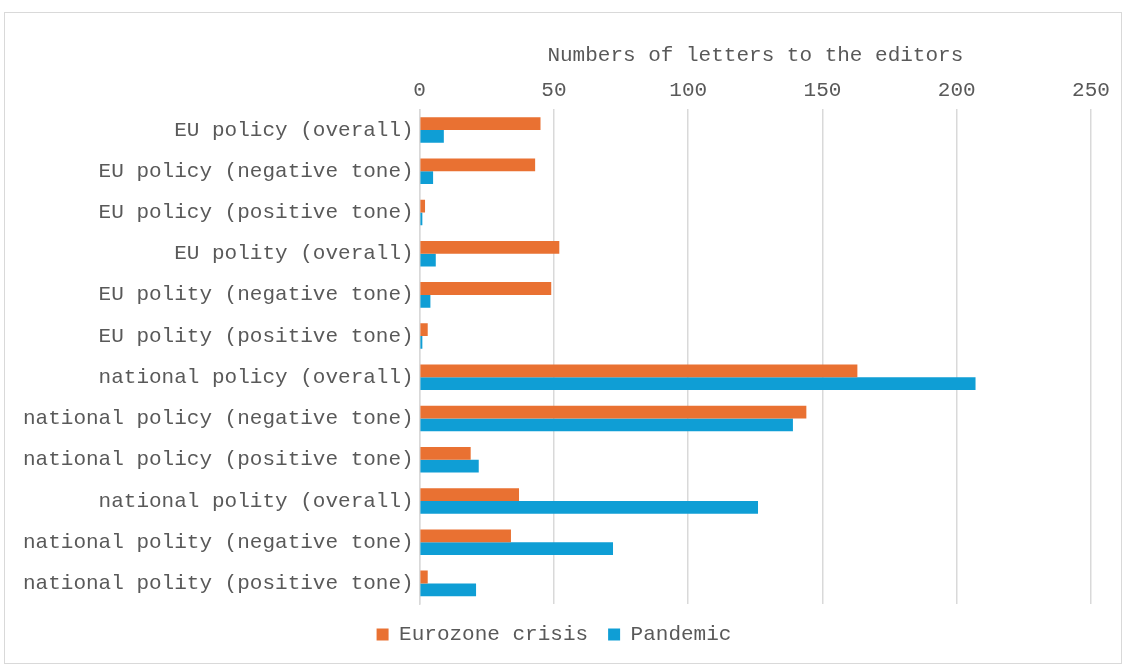 The image size is (1128, 670). I want to click on y-tick-label: EU polity (overall), so click(294, 254).